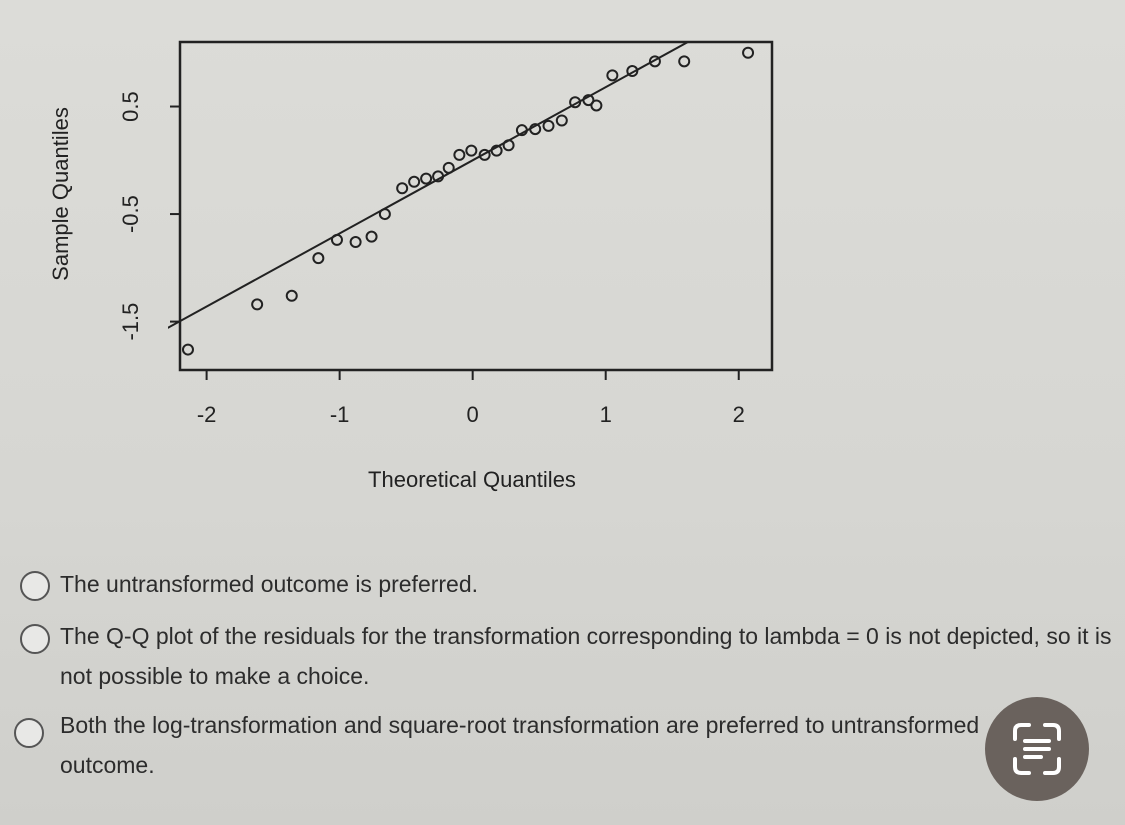 The image size is (1125, 825). Describe the element at coordinates (269, 584) in the screenshot. I see `option-text: The untransformed outcome is preferred.` at that location.